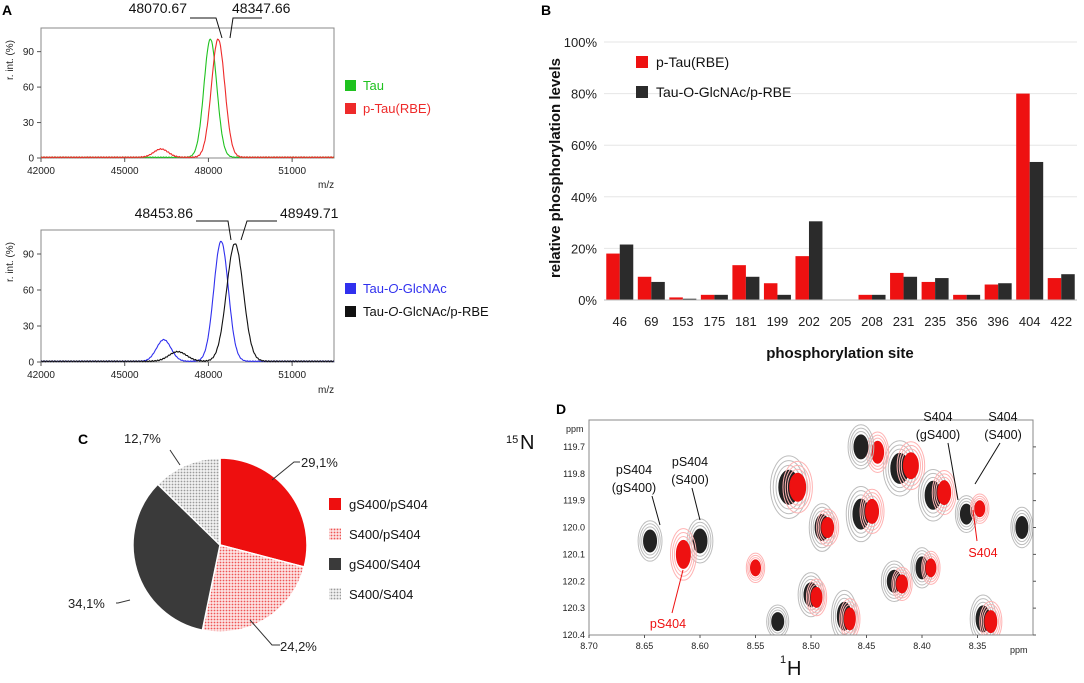 This screenshot has height=683, width=1084. What do you see at coordinates (381, 594) in the screenshot?
I see `legend-label: S400/S404` at bounding box center [381, 594].